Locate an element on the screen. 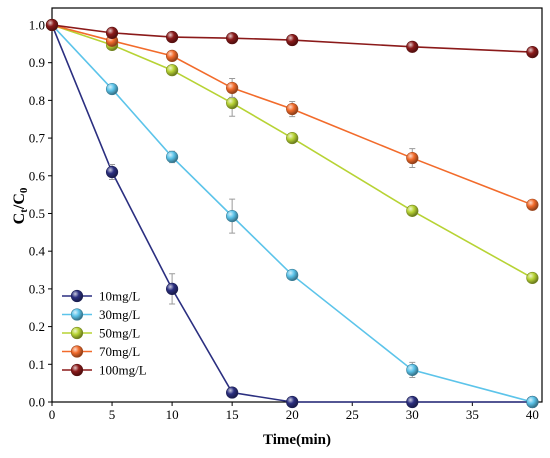 The height and width of the screenshot is (458, 550). legend-label-30mg-l: 30mg/L is located at coordinates (119, 314).